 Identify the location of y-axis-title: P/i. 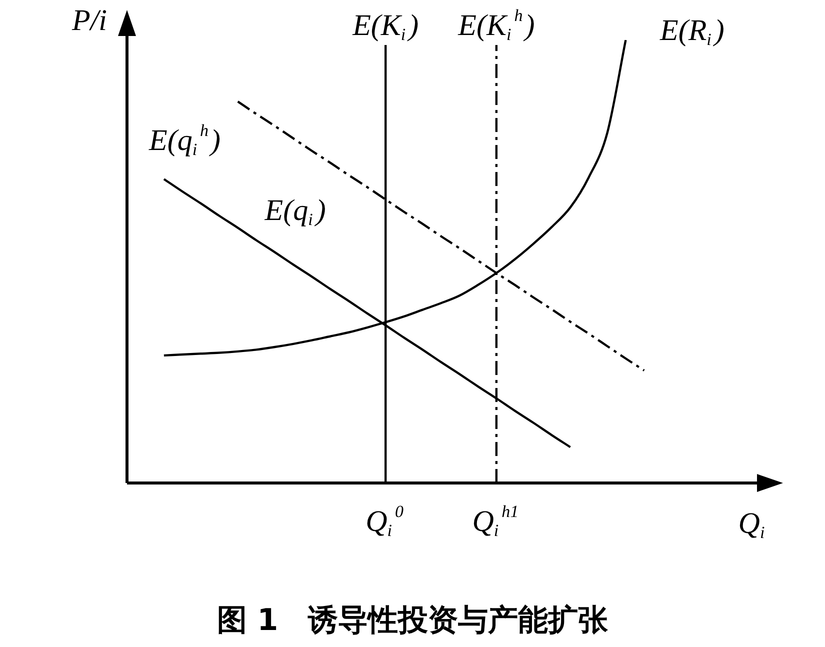
(89, 20).